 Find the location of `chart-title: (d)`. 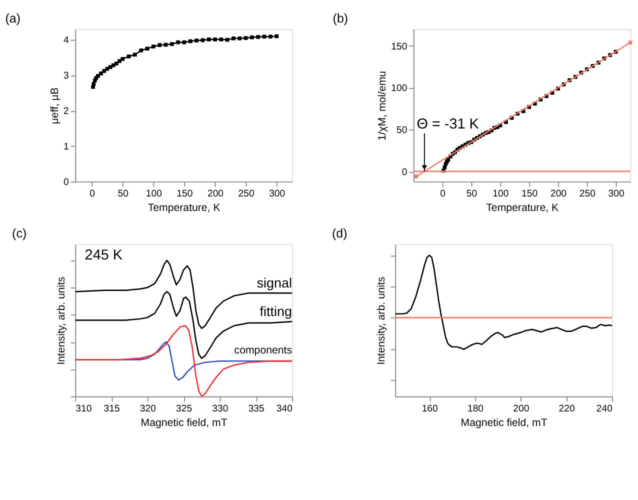

chart-title: (d) is located at coordinates (340, 233).